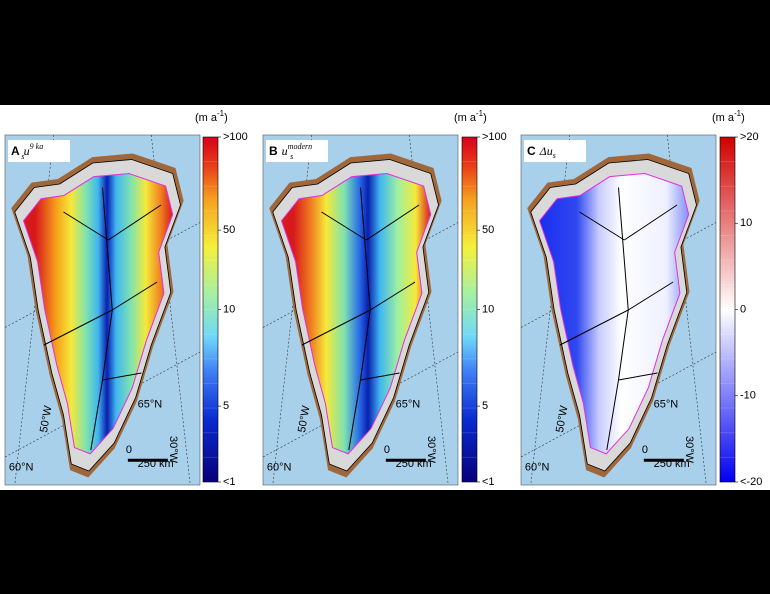  What do you see at coordinates (748, 396) in the screenshot?
I see `colorbar-tick-label: -10` at bounding box center [748, 396].